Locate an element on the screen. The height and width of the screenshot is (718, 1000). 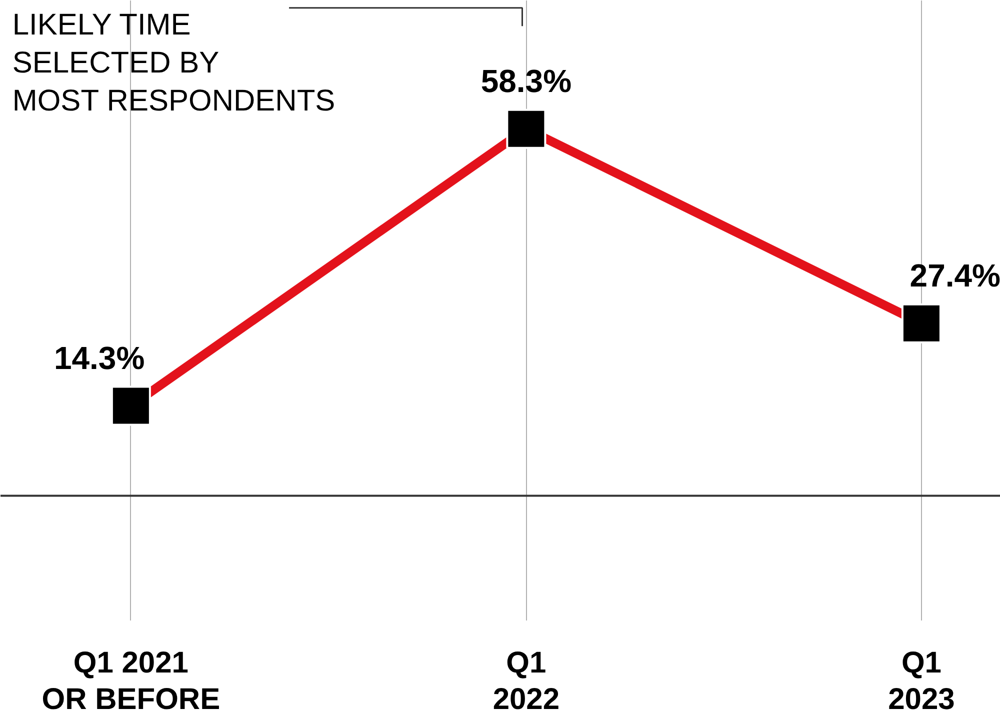
x-tick-label: Q1 2022 is located at coordinates (526, 681).